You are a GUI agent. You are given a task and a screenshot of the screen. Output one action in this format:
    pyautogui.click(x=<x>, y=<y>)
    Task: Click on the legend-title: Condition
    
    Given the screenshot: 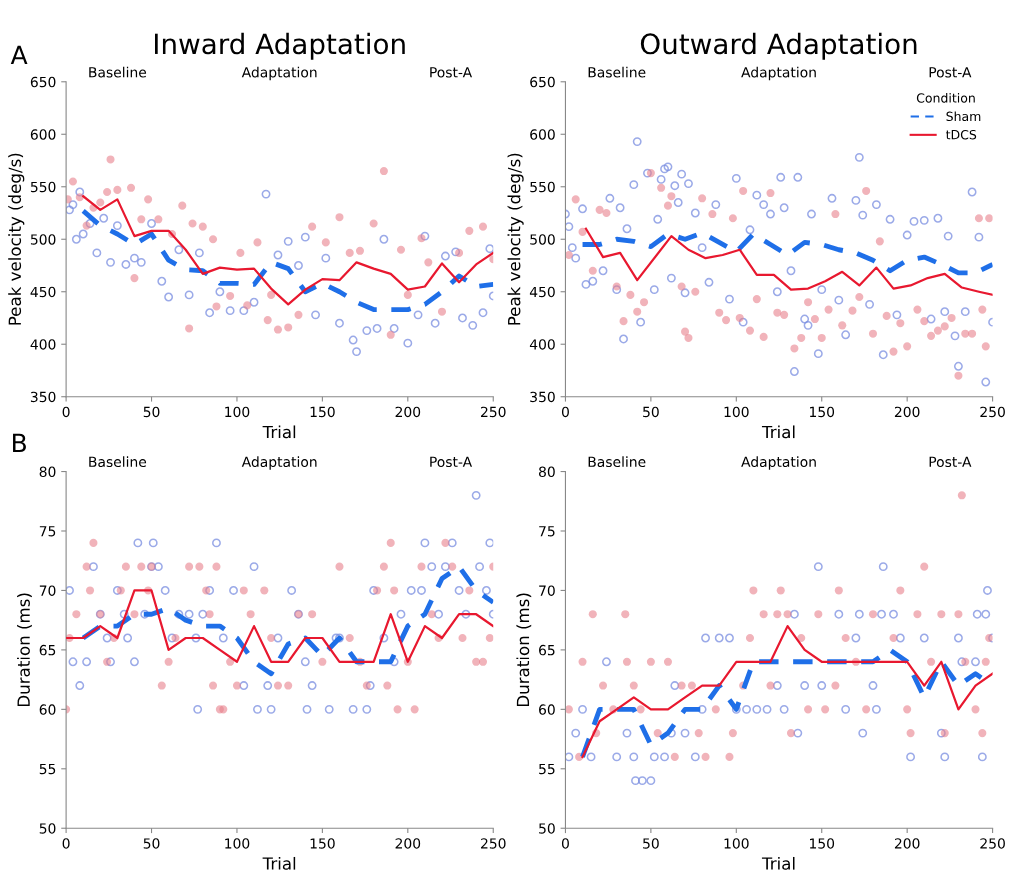 What is the action you would take?
    pyautogui.click(x=945, y=98)
    